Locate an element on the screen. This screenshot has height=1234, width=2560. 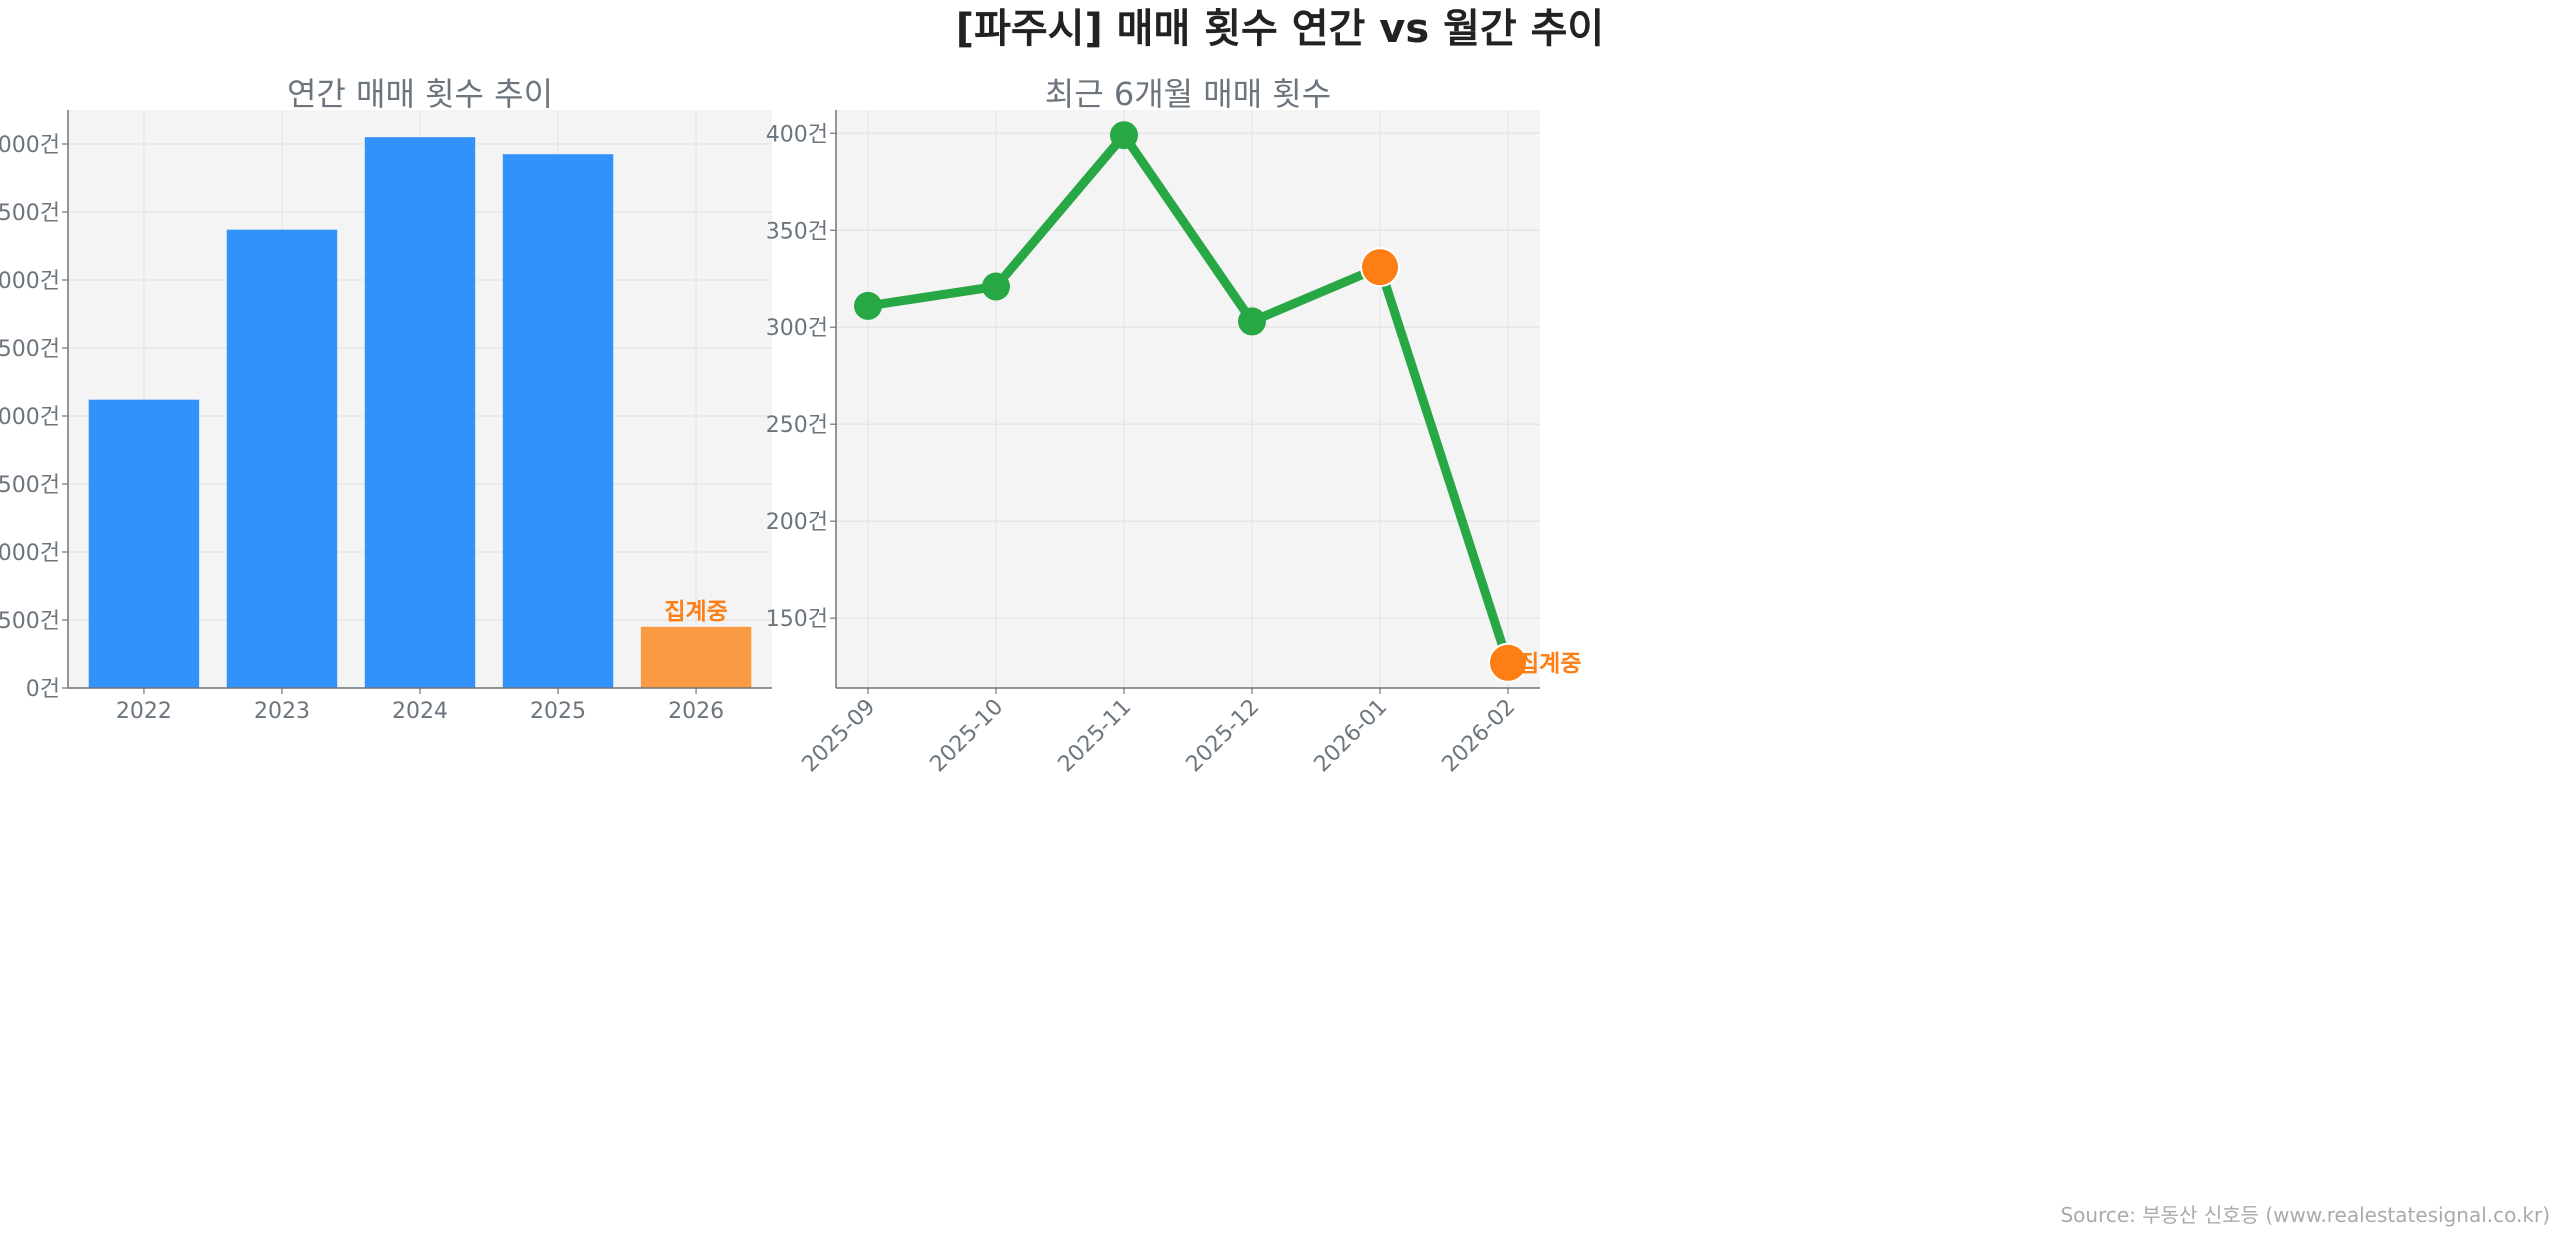
y-tick-label: 500건 is located at coordinates (30, 621).